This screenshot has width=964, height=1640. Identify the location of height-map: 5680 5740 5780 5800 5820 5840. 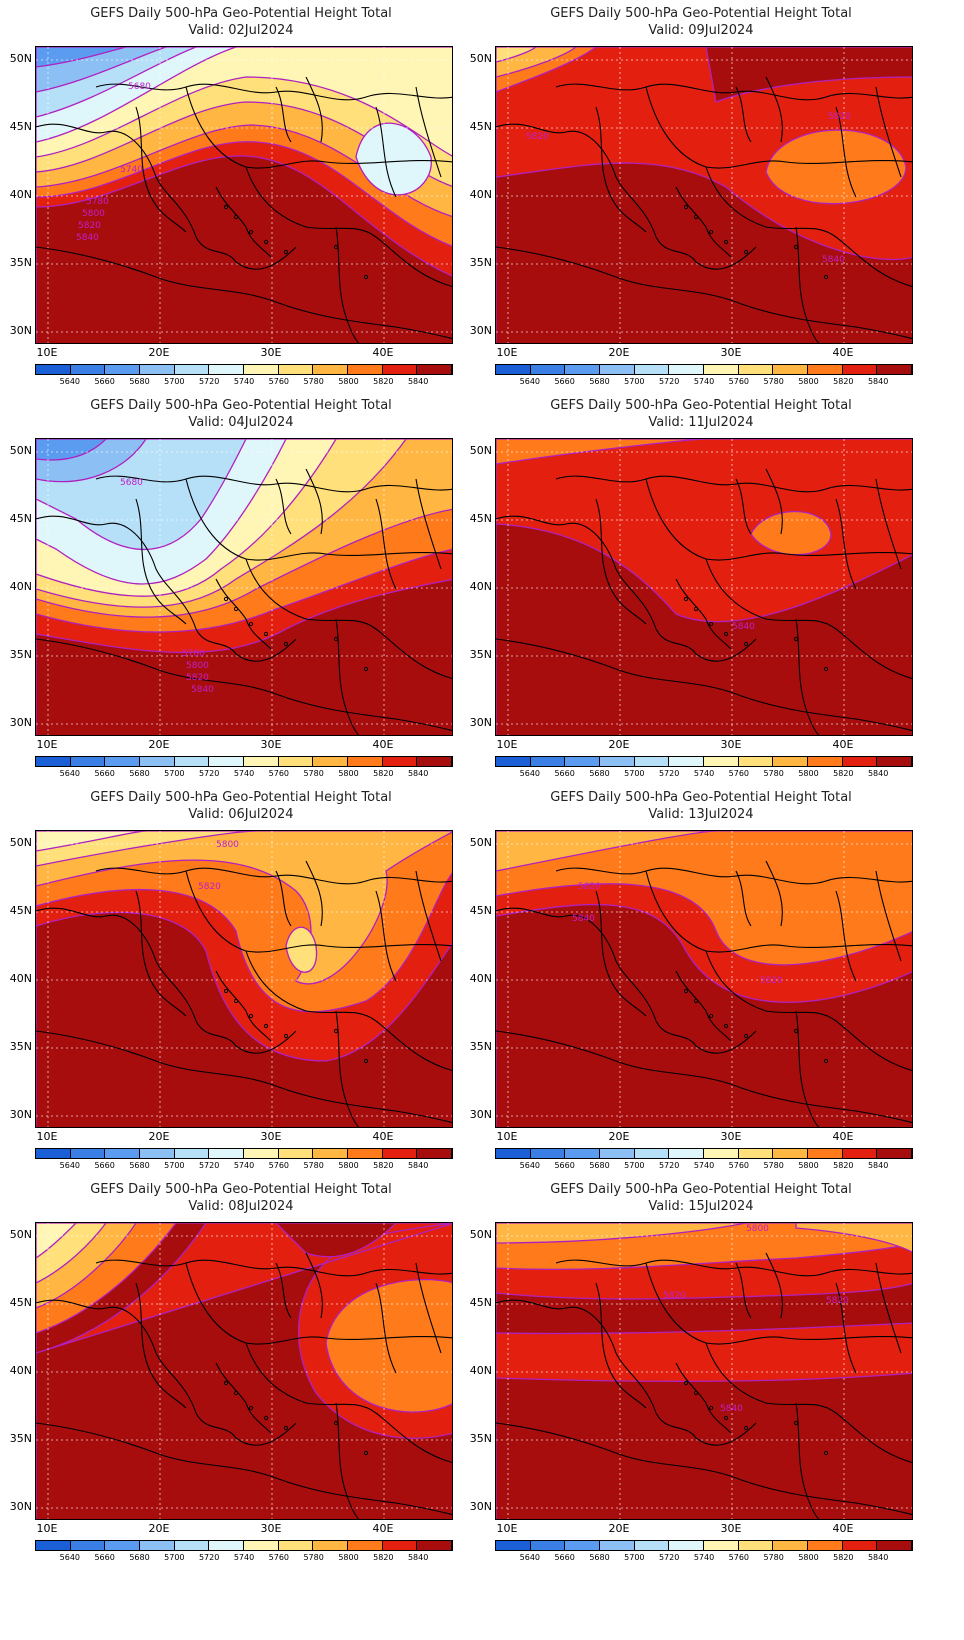
(244, 195).